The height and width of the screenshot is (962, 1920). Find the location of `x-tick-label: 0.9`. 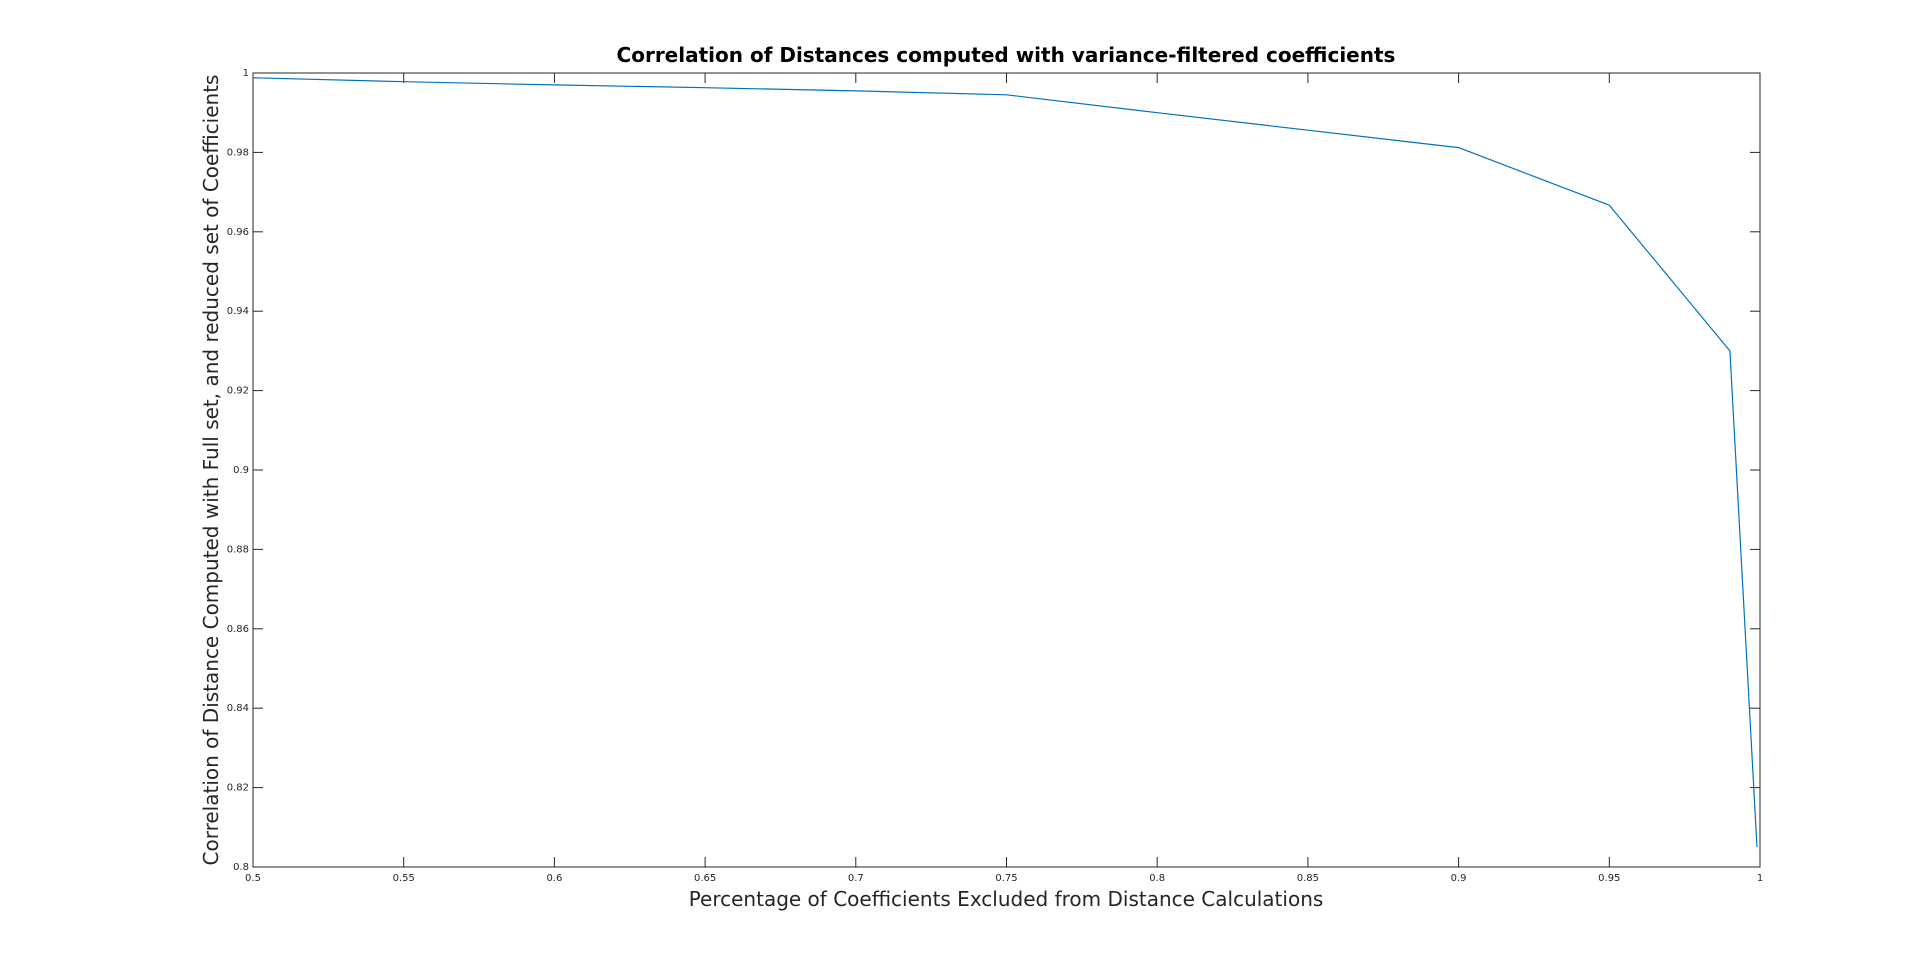

x-tick-label: 0.9 is located at coordinates (1459, 878).